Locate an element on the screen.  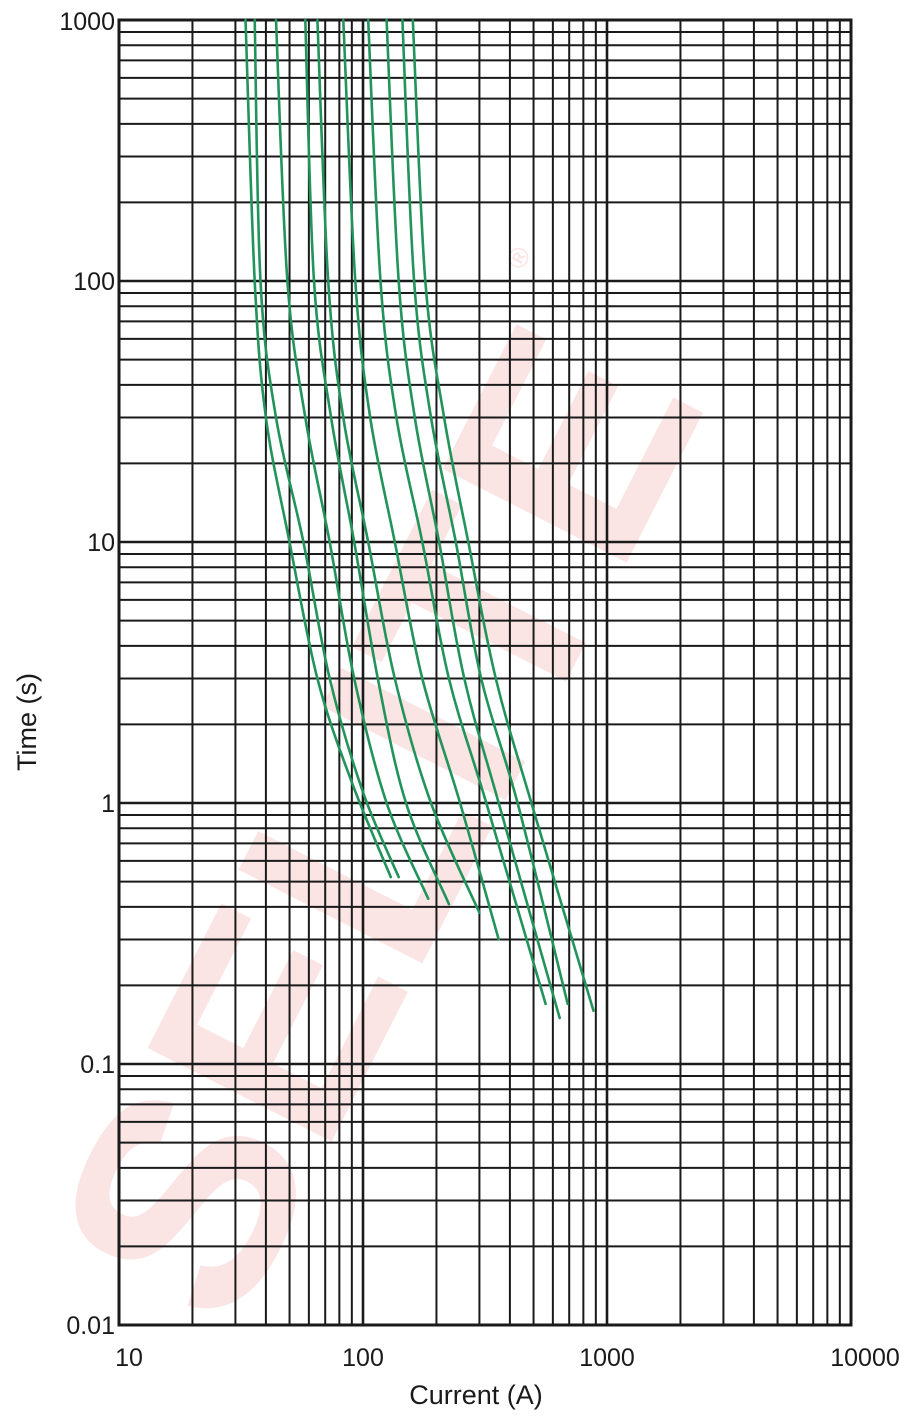
x-tick-label: 100 is located at coordinates (363, 1358).